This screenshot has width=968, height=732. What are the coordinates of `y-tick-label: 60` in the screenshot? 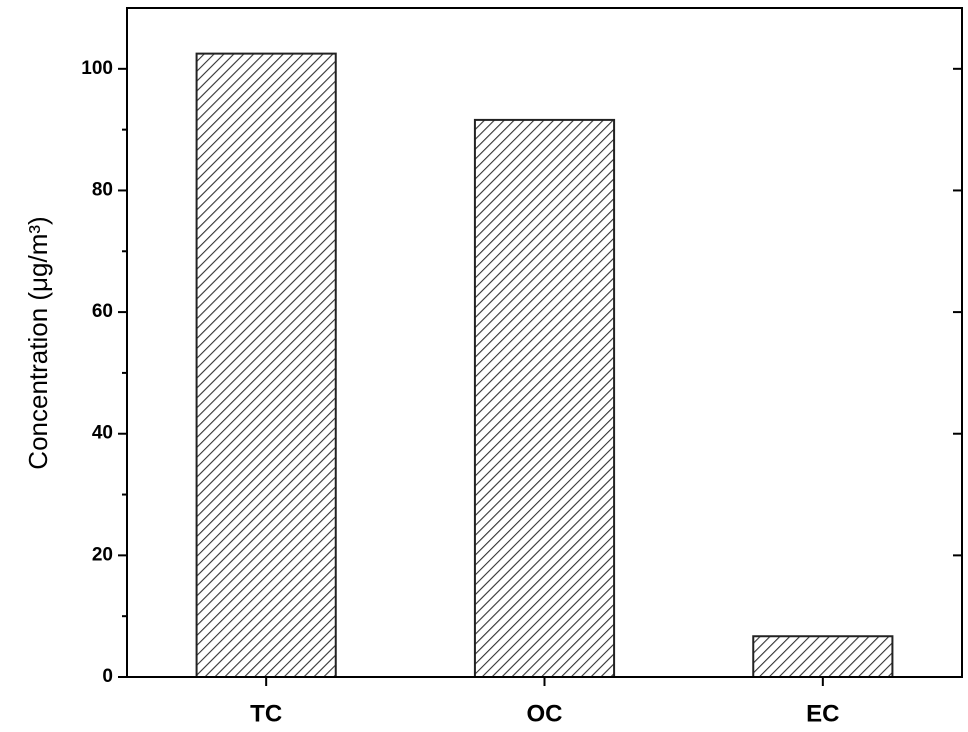 It's located at (102, 311).